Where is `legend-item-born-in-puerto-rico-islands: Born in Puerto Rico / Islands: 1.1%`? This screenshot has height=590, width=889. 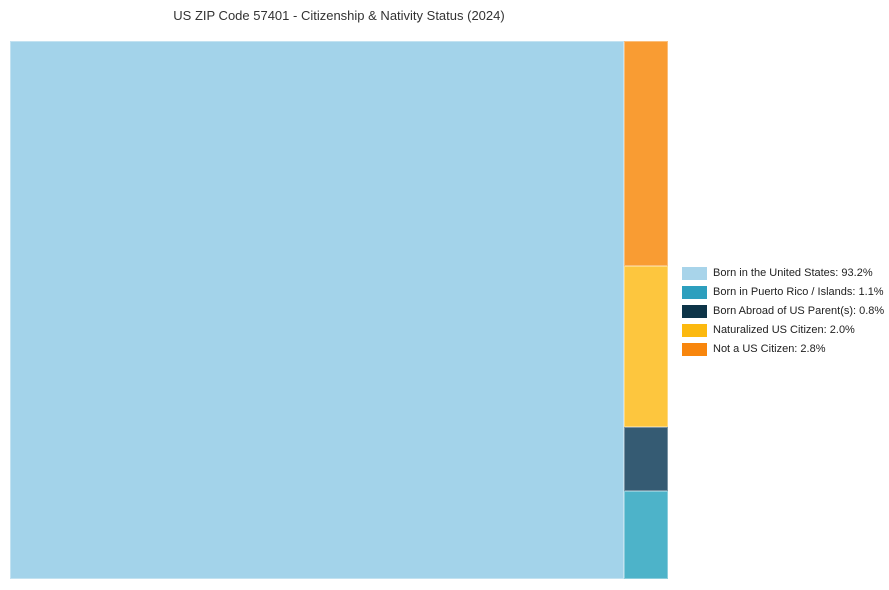
legend-item-born-in-puerto-rico-islands: Born in Puerto Rico / Islands: 1.1% is located at coordinates (783, 292).